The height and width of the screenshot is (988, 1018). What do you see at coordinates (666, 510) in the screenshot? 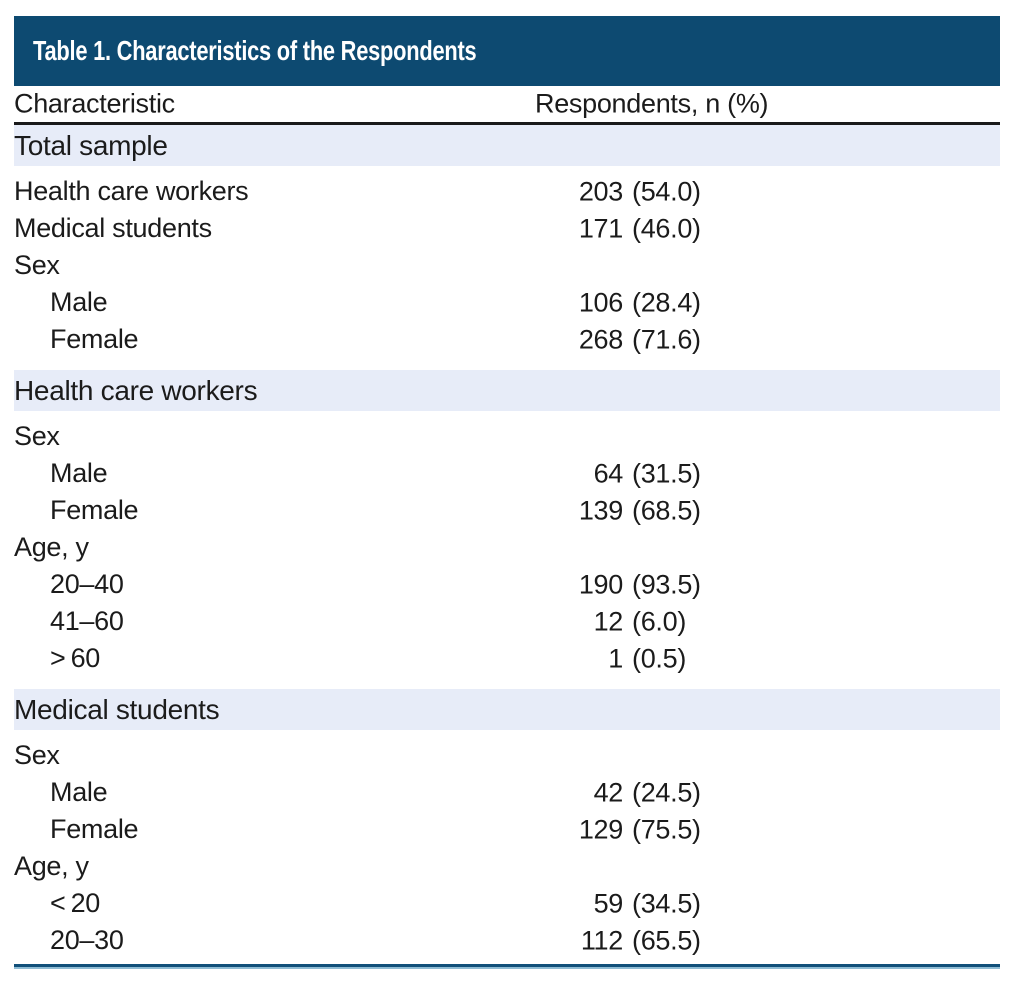
I see `row-value-pct: (68.5)` at bounding box center [666, 510].